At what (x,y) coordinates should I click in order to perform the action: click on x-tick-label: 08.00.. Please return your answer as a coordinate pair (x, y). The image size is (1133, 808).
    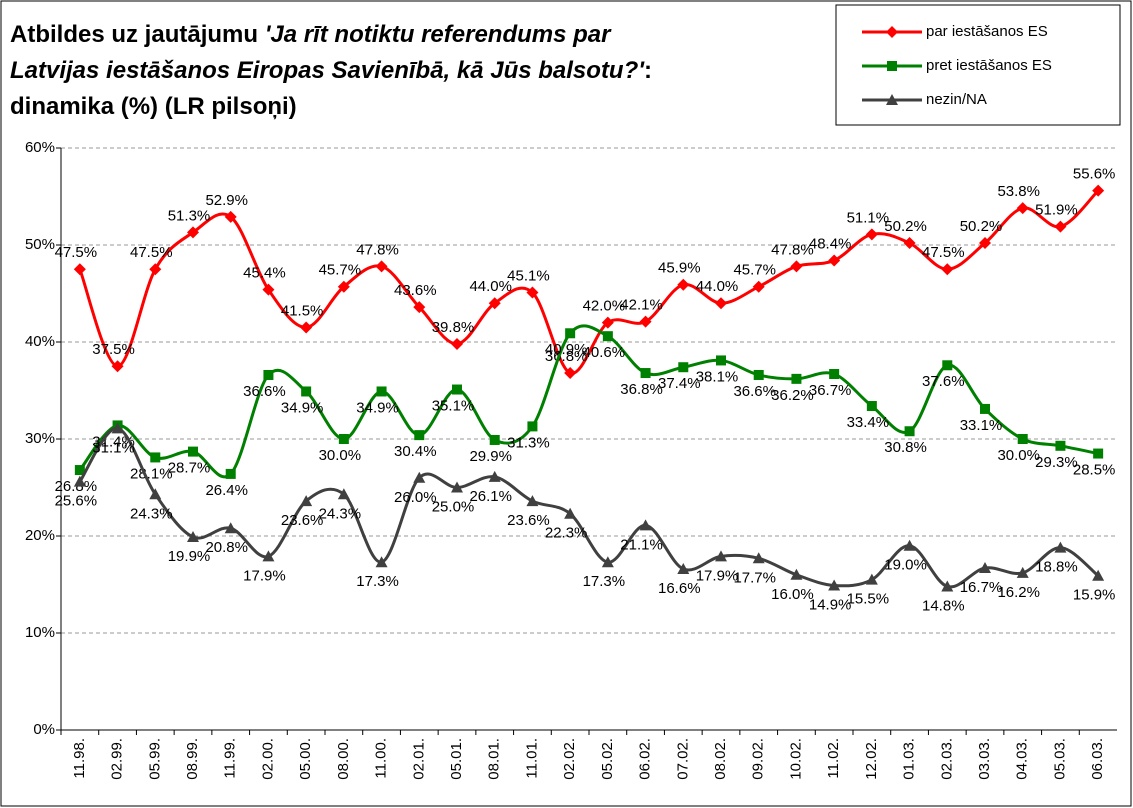
    Looking at the image, I should click on (343, 759).